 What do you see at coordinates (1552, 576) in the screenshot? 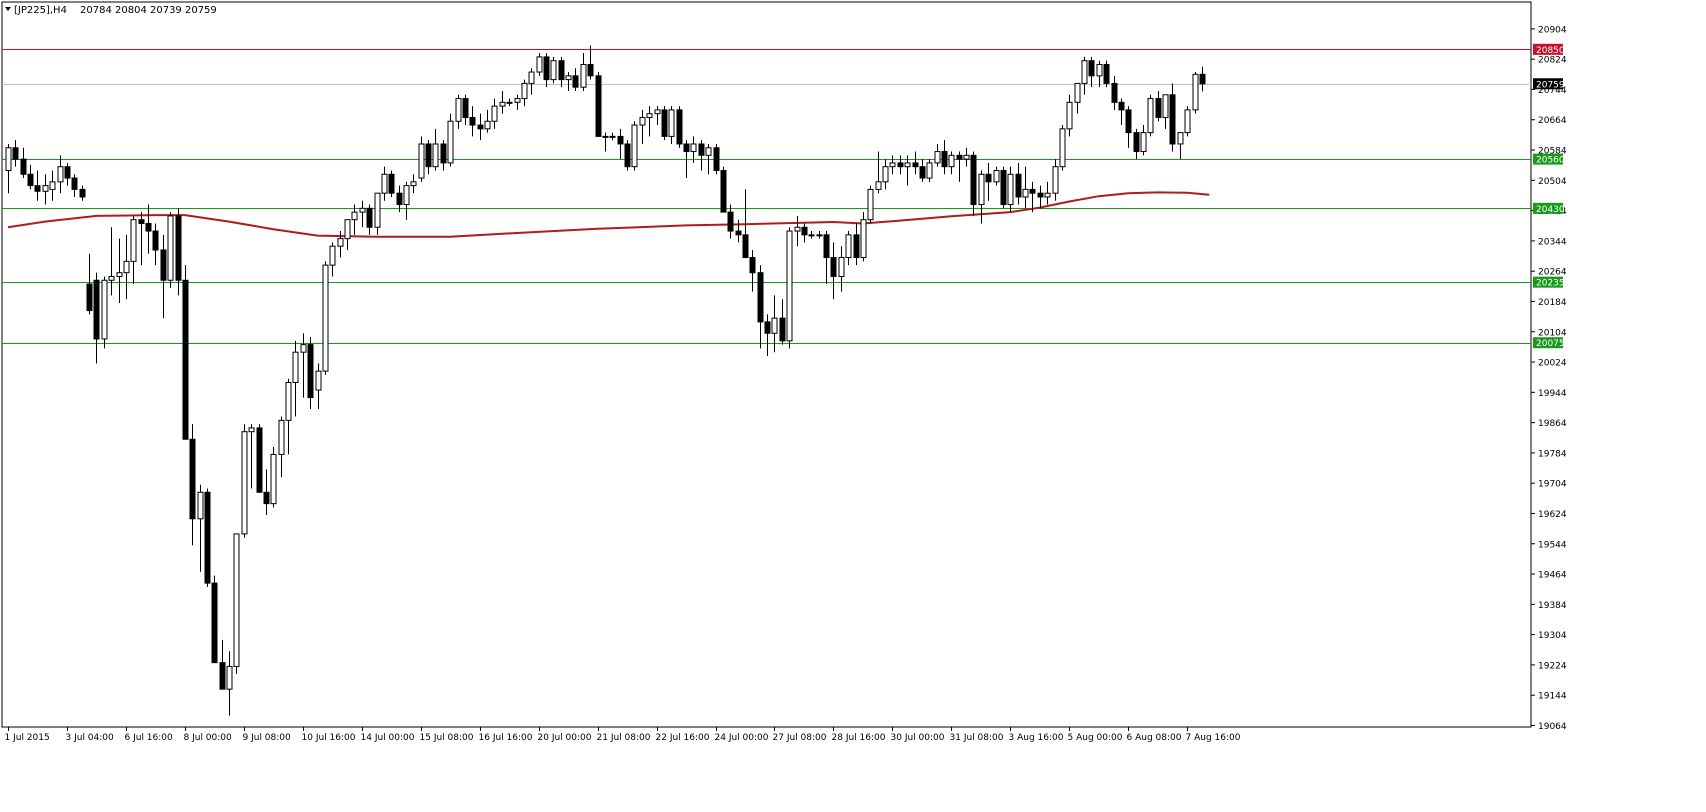
I see `price-tick-label: 19464` at bounding box center [1552, 576].